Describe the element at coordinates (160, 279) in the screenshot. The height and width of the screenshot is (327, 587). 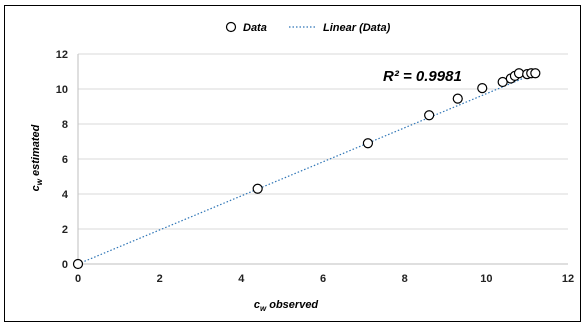
I see `x-tick-label: 2` at that location.